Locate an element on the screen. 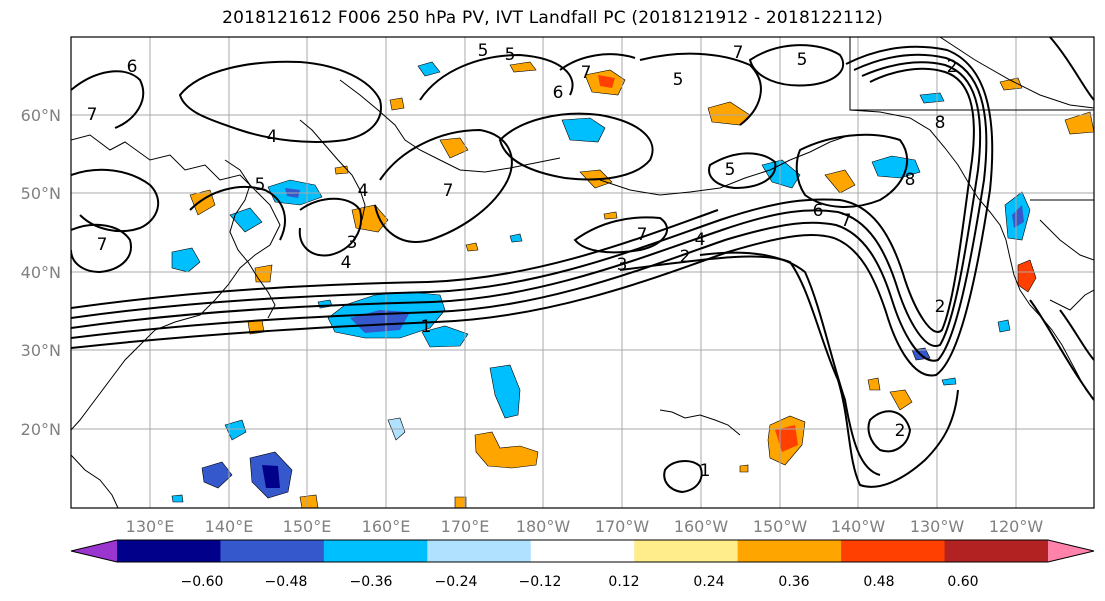 Image resolution: width=1105 pixels, height=601 pixels. colorbar-tick-label: −0.12 is located at coordinates (540, 582).